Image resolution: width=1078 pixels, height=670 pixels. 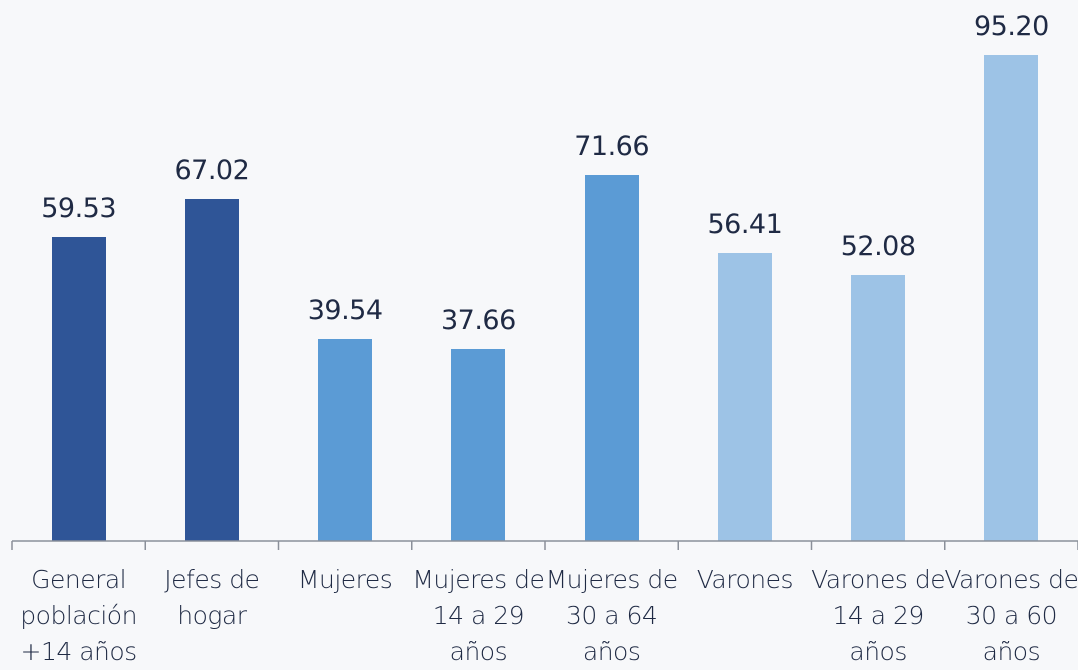 I want to click on x-tick-label: Jefes de hogar, so click(x=212, y=597).